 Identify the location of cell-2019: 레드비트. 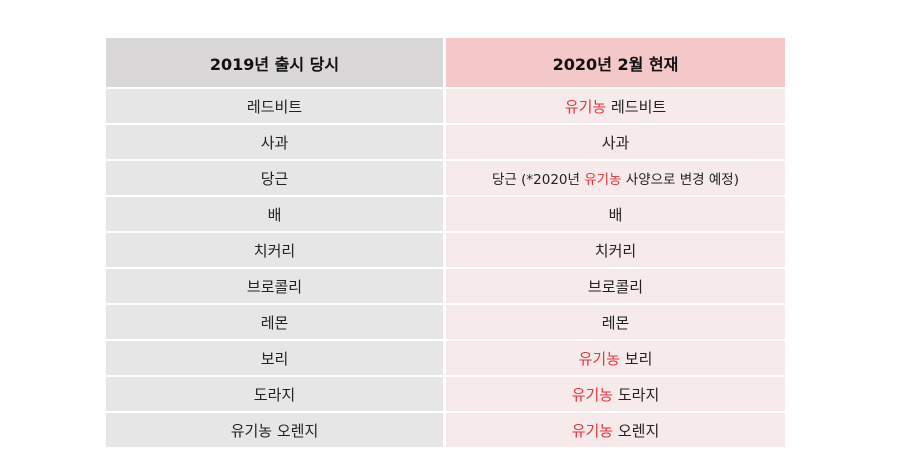
(274, 106).